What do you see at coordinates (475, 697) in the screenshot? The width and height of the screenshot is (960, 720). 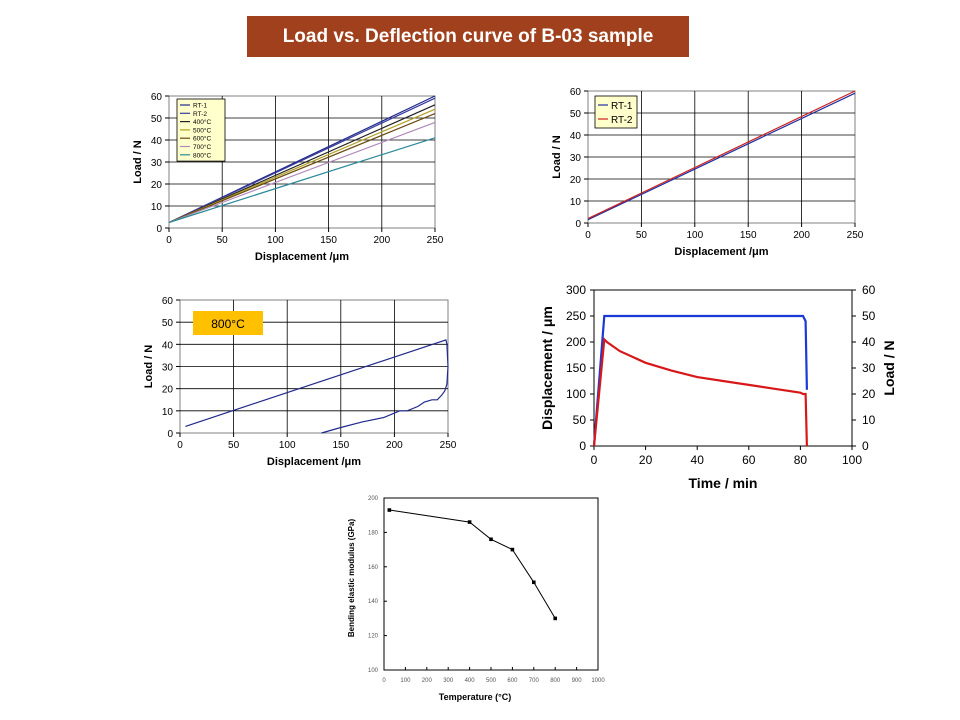 I see `x-axis-label: Temperature (°C)` at bounding box center [475, 697].